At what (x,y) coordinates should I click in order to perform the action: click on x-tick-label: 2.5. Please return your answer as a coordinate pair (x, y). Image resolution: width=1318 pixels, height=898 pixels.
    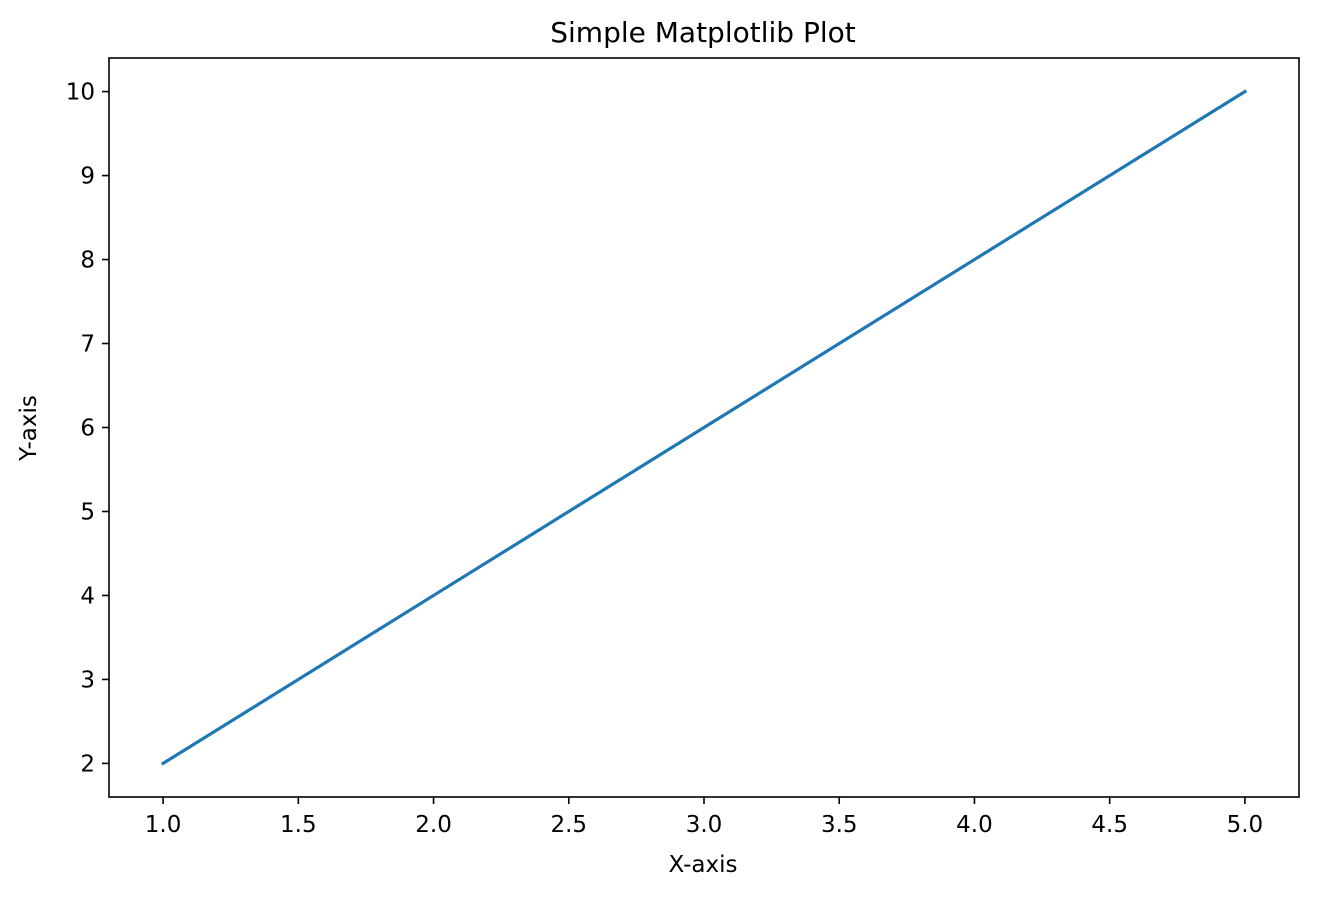
    Looking at the image, I should click on (568, 825).